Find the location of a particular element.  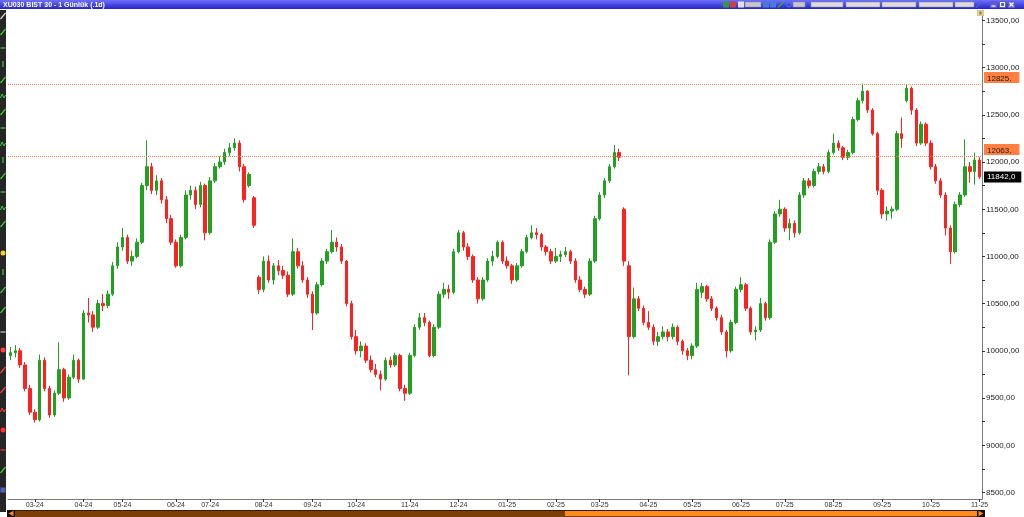

y-tick-label: 9000,00 is located at coordinates (1001, 445).